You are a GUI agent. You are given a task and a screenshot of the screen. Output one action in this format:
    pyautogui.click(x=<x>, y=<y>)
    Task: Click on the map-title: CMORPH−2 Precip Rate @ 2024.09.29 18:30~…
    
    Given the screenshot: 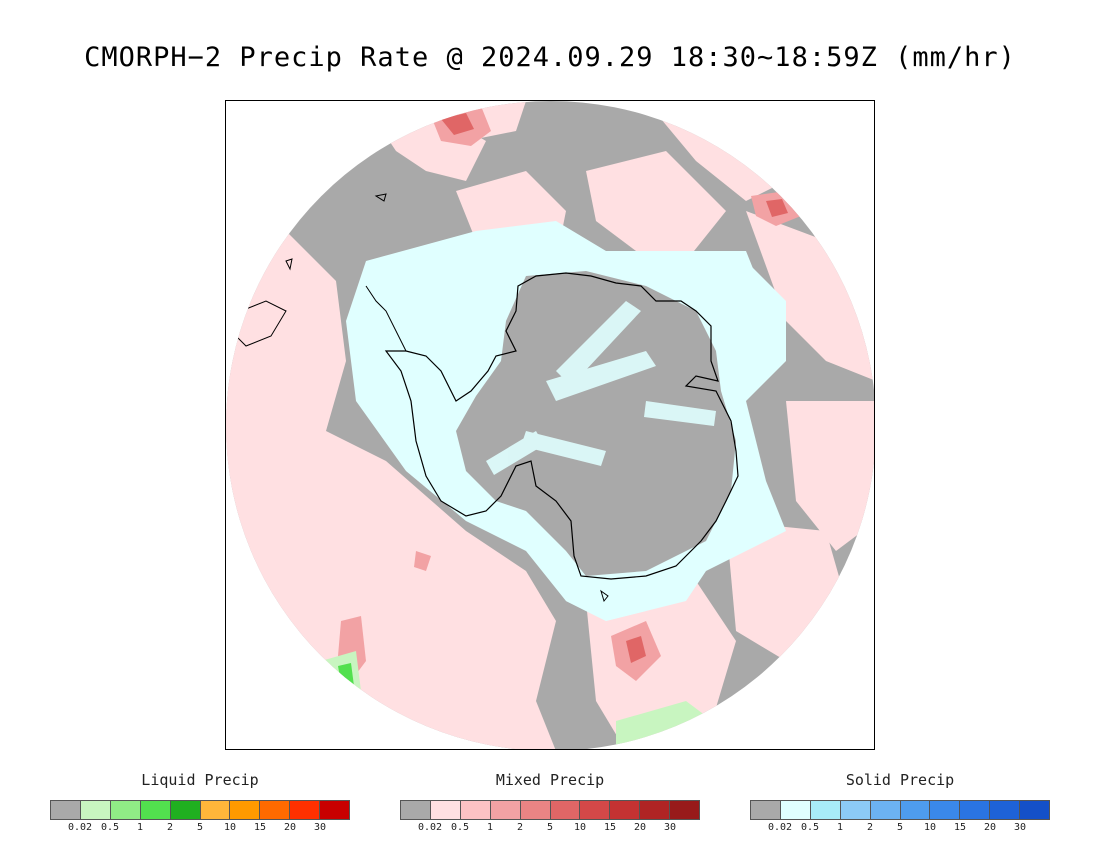 What is the action you would take?
    pyautogui.click(x=550, y=57)
    